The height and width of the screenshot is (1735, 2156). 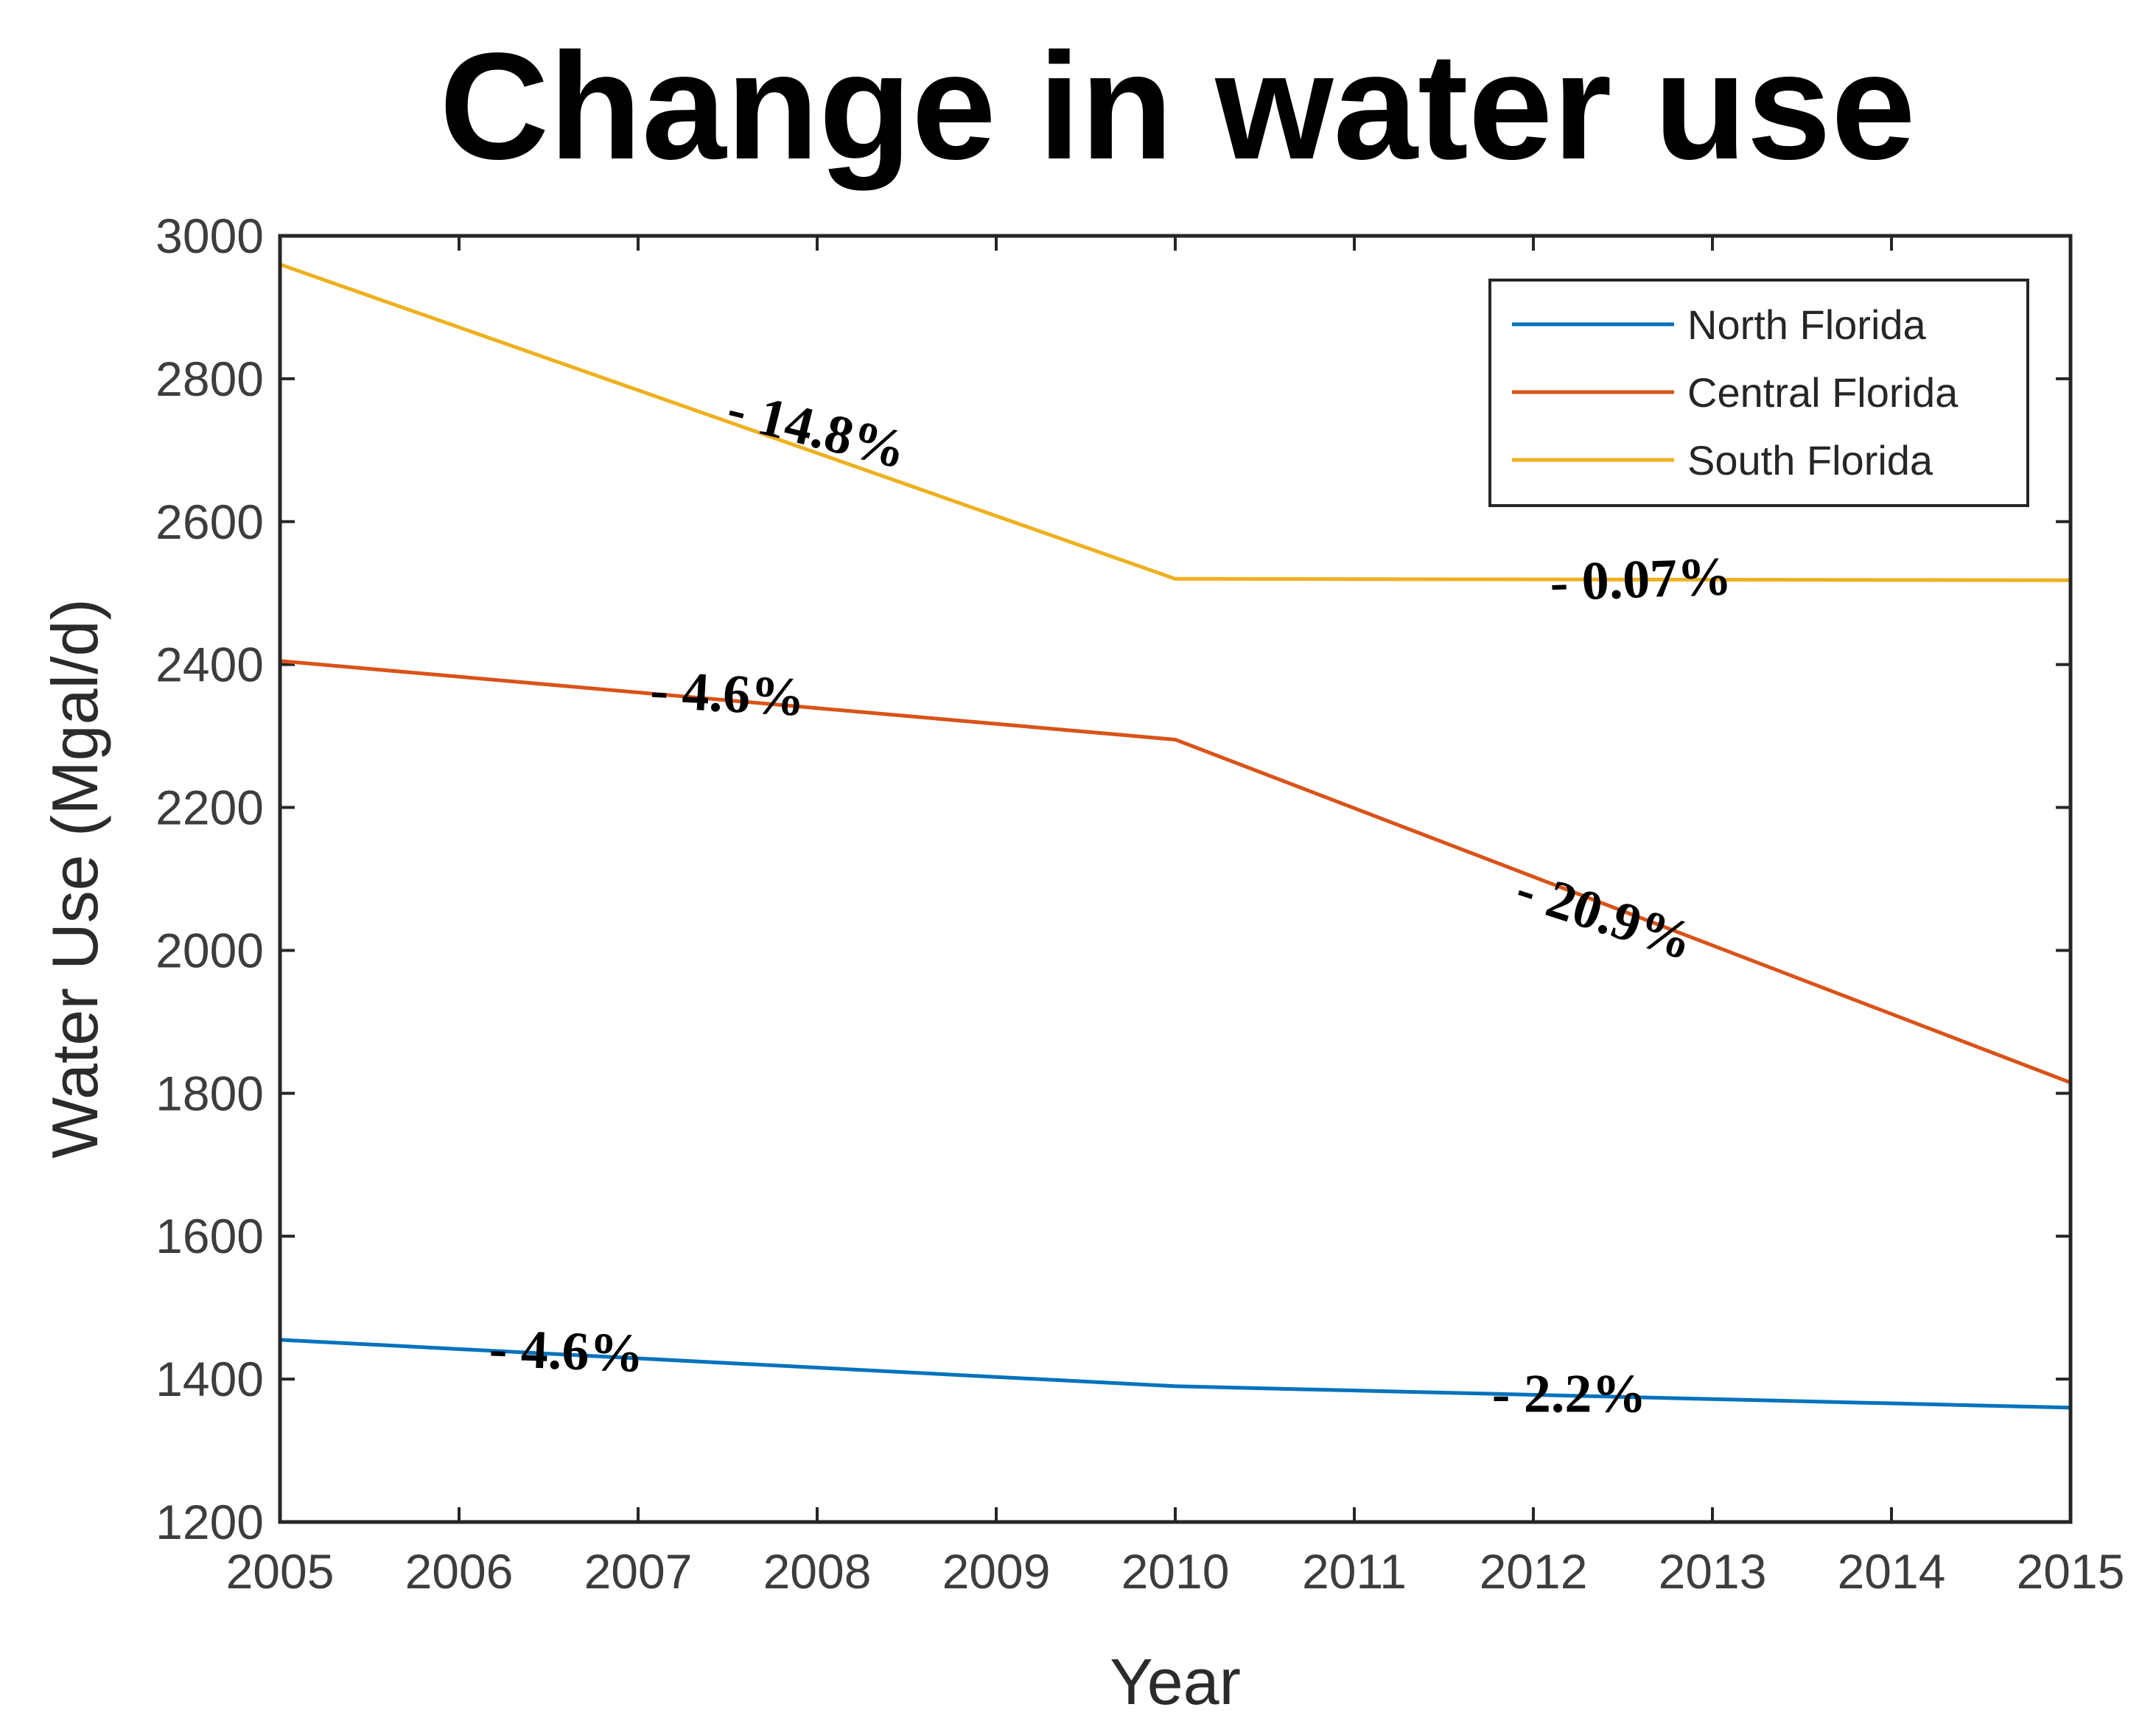 What do you see at coordinates (1175, 1572) in the screenshot?
I see `x-tick-label: 2010` at bounding box center [1175, 1572].